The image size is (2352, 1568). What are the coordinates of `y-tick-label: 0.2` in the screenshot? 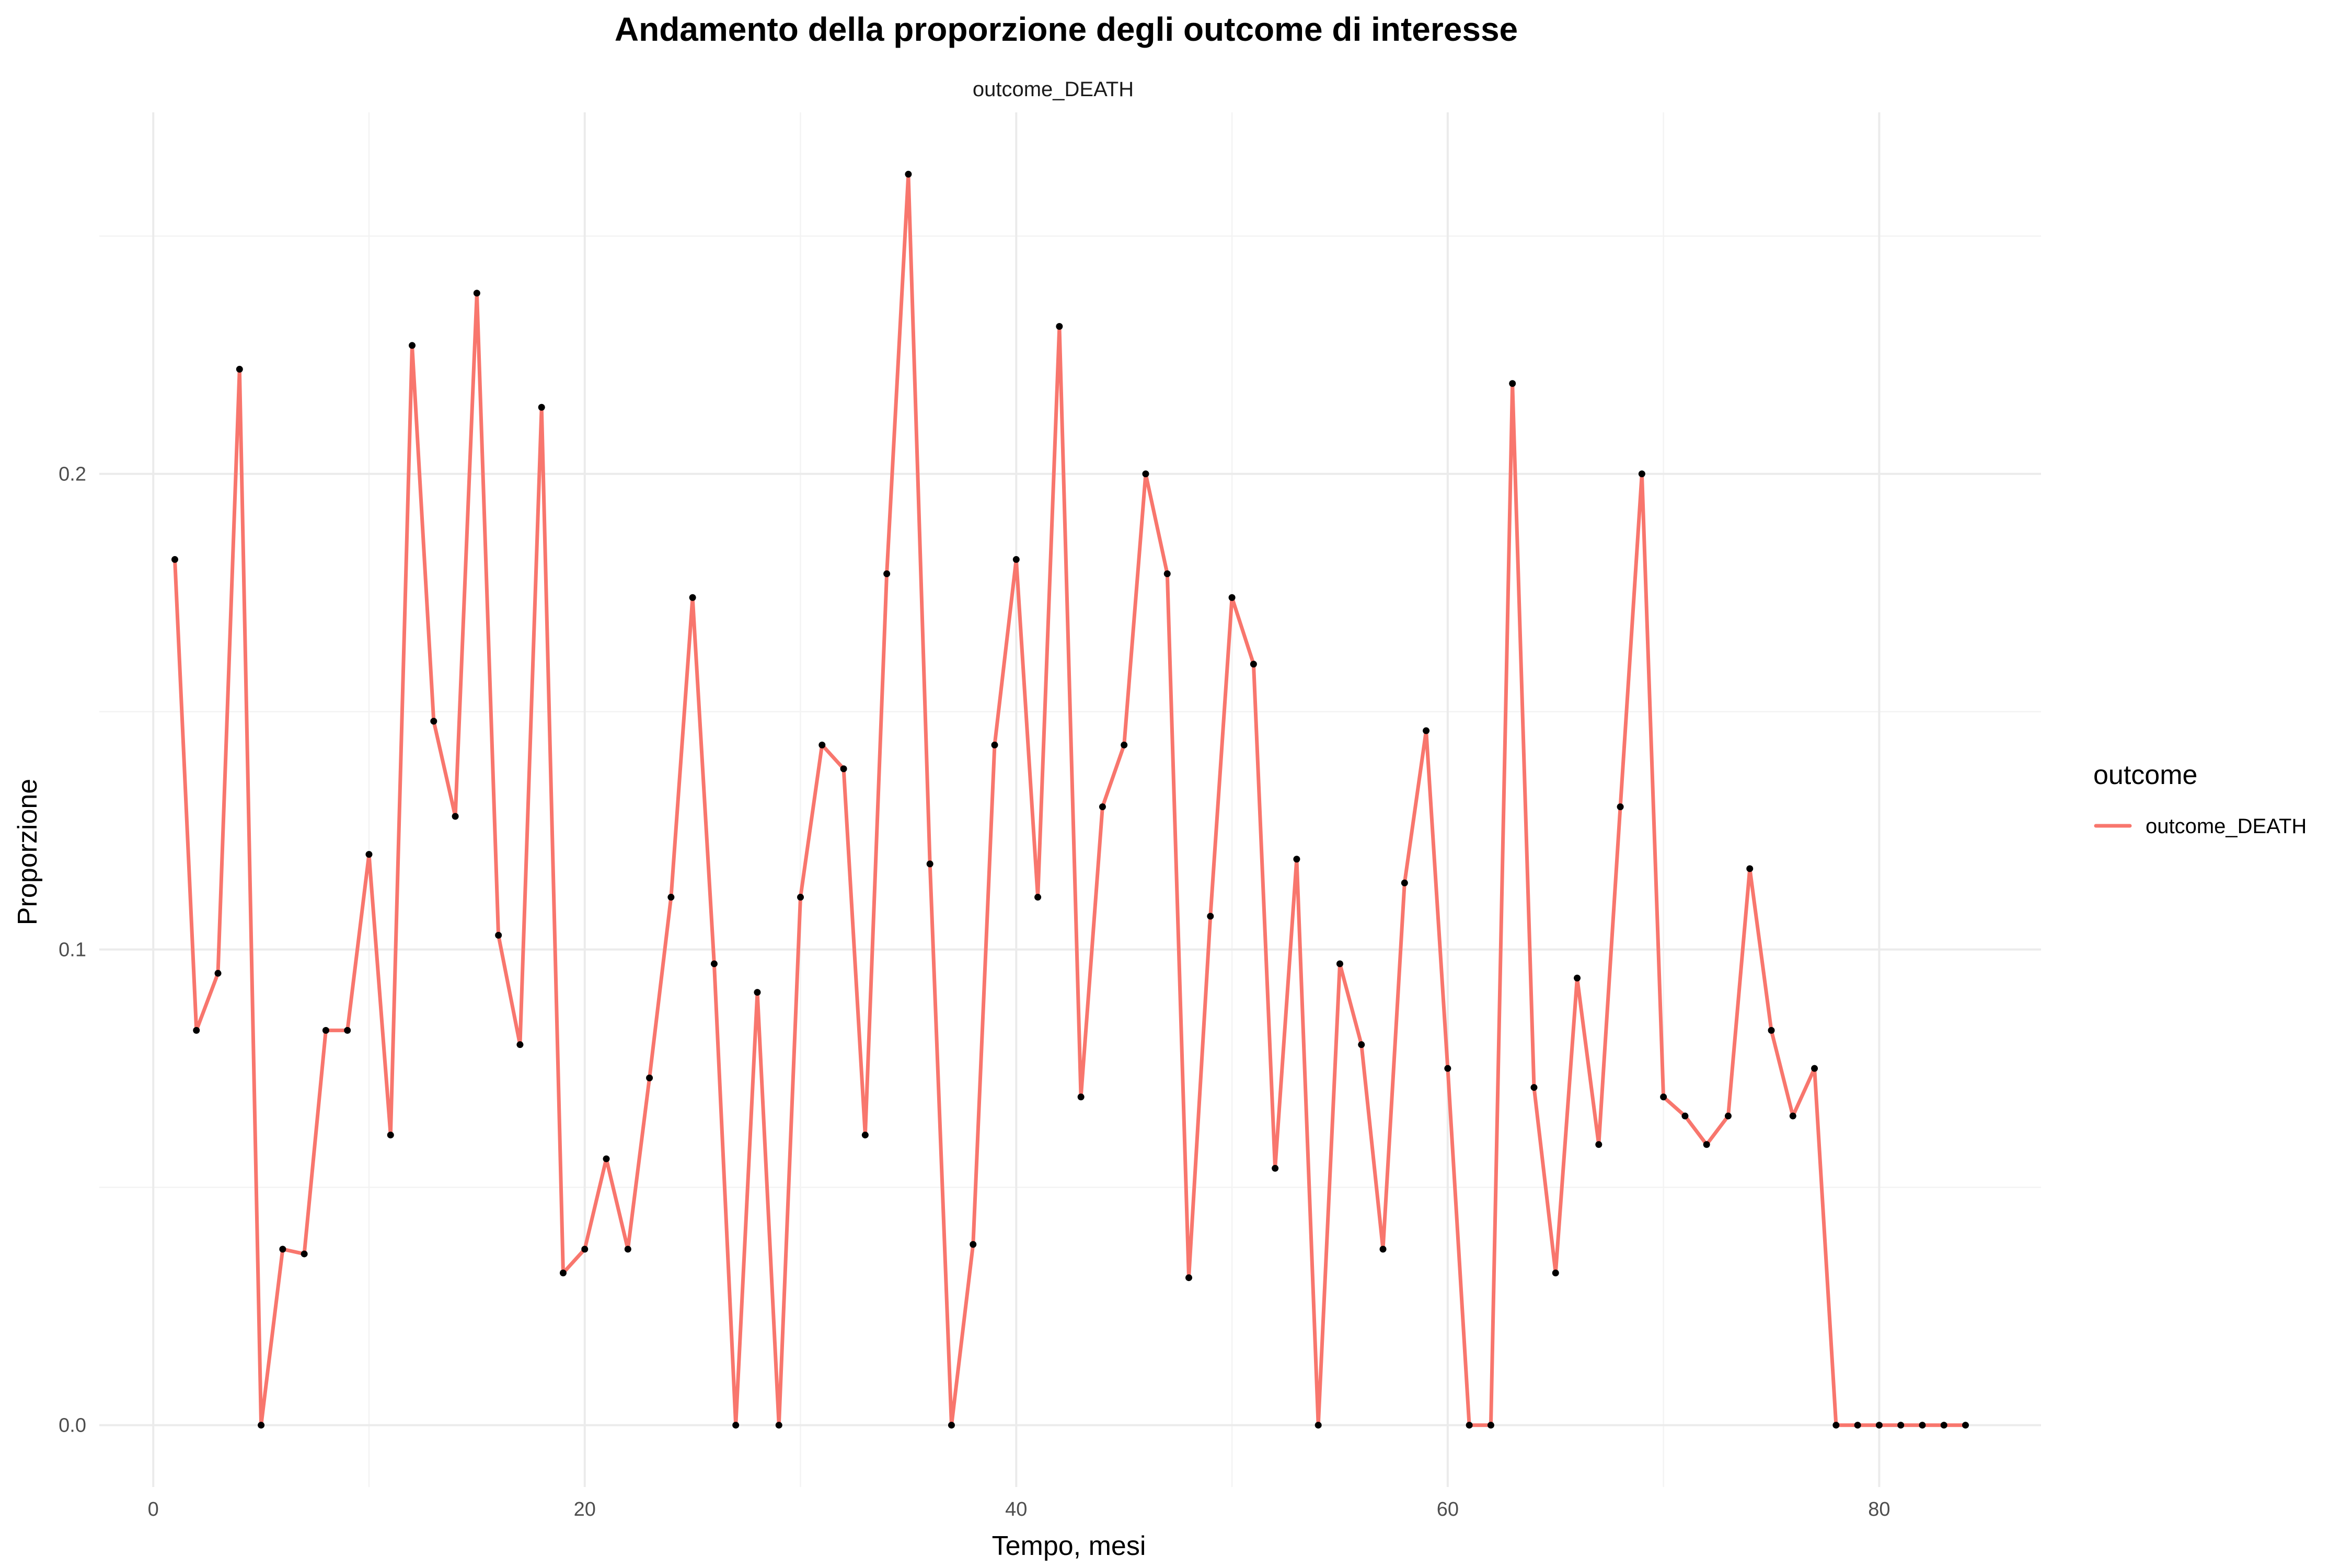 It's located at (72, 475).